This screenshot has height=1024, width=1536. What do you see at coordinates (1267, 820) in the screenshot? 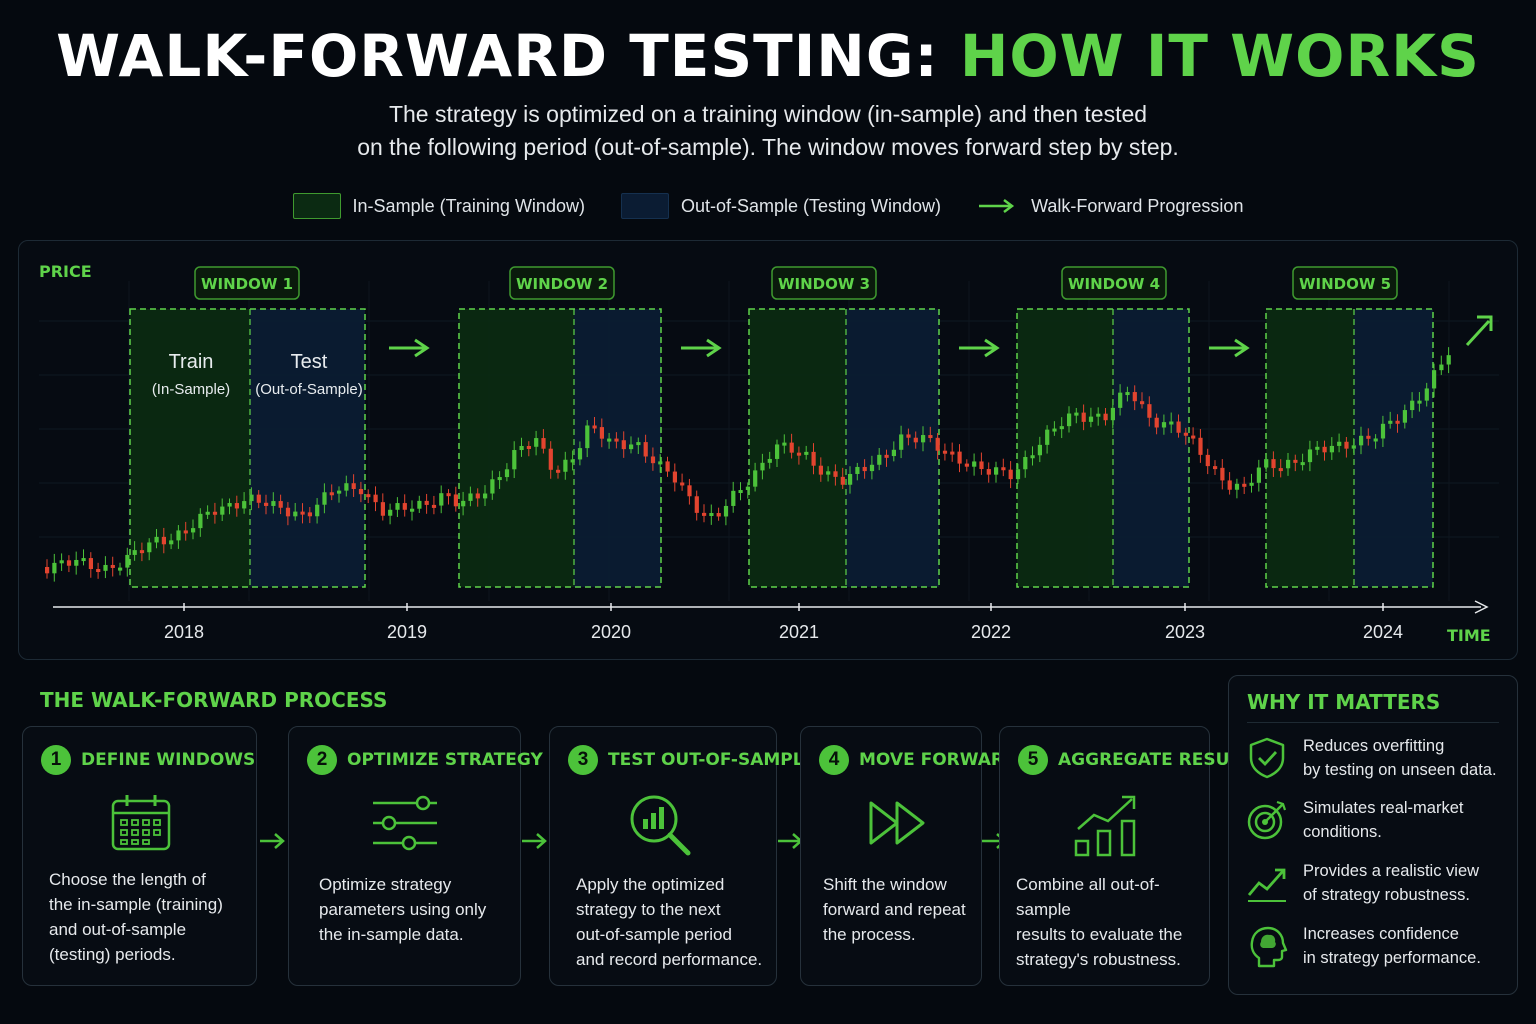
I see `target-icon` at bounding box center [1267, 820].